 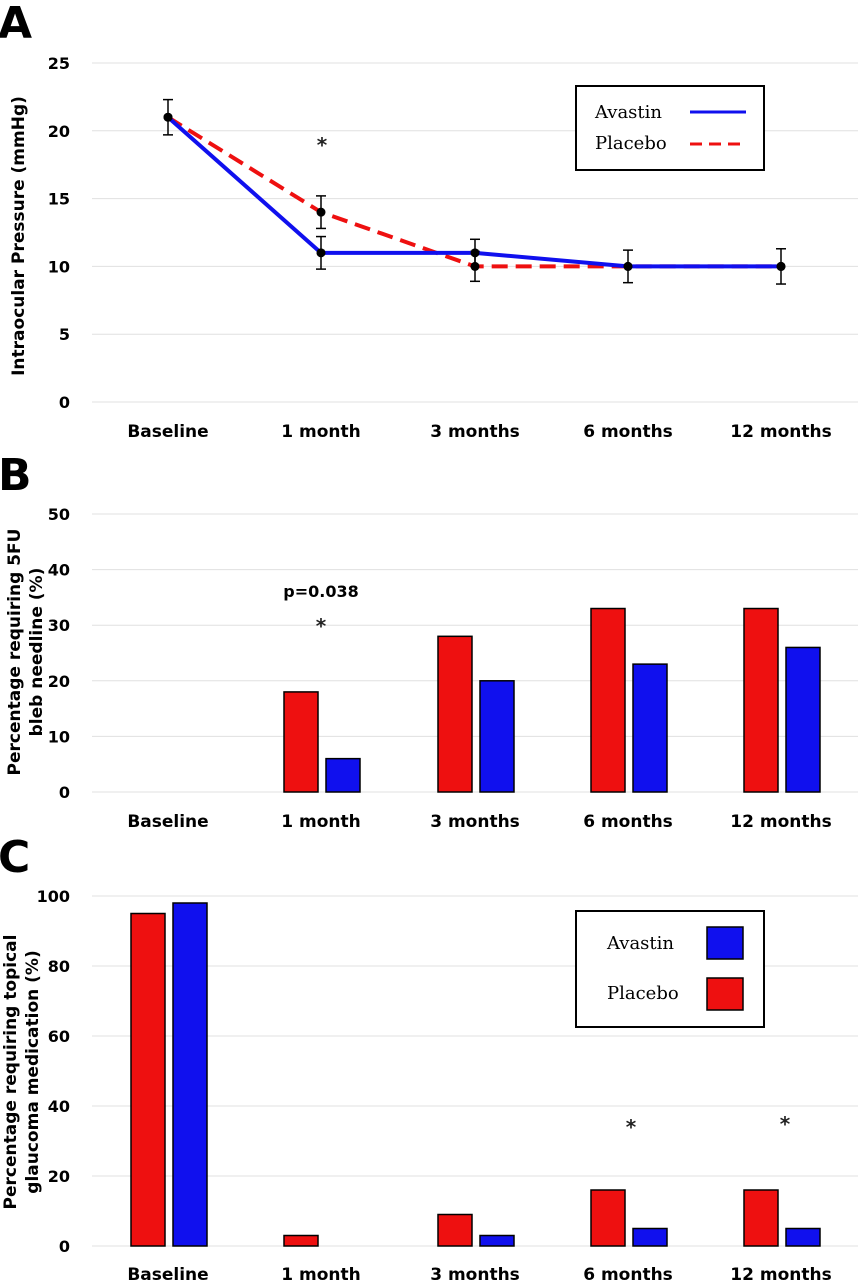 I want to click on panel-b-p-value-annotation: p=0.038, so click(x=320, y=591).